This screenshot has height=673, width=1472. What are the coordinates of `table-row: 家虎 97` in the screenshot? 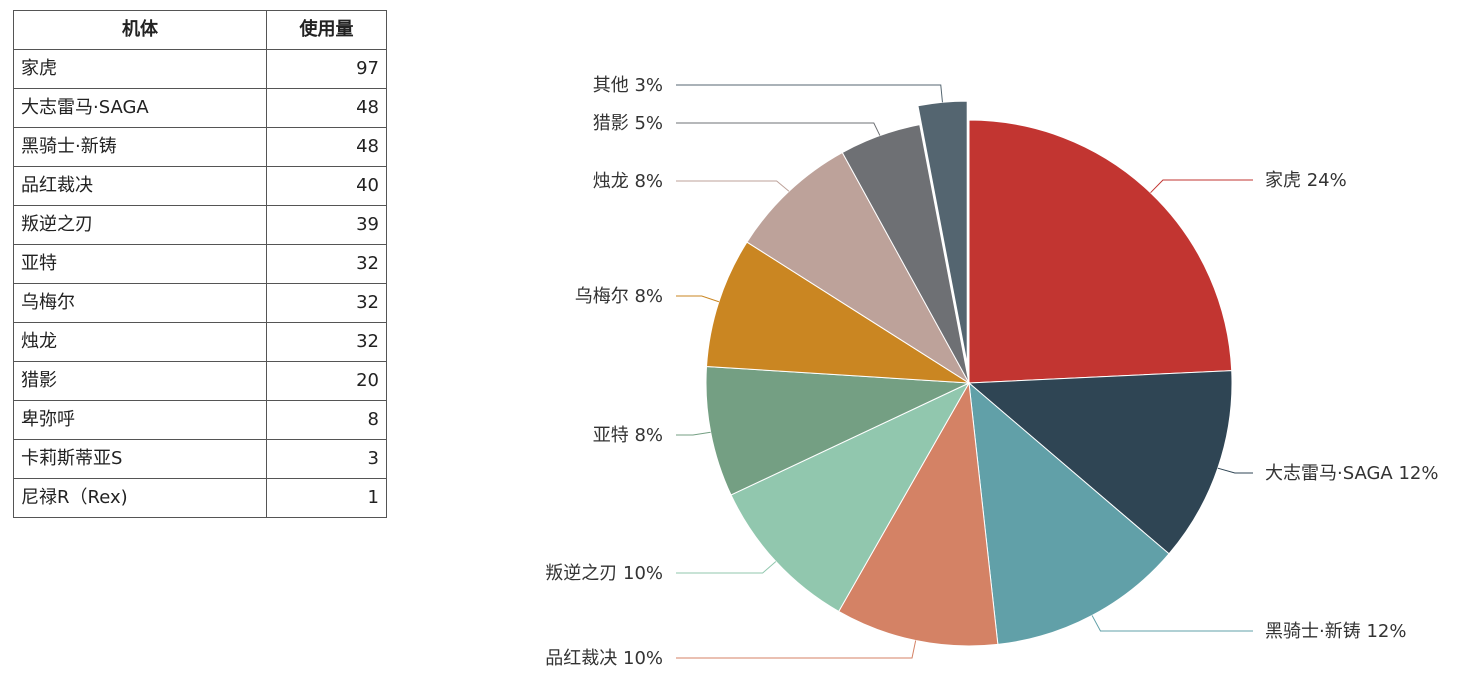 It's located at (200, 69).